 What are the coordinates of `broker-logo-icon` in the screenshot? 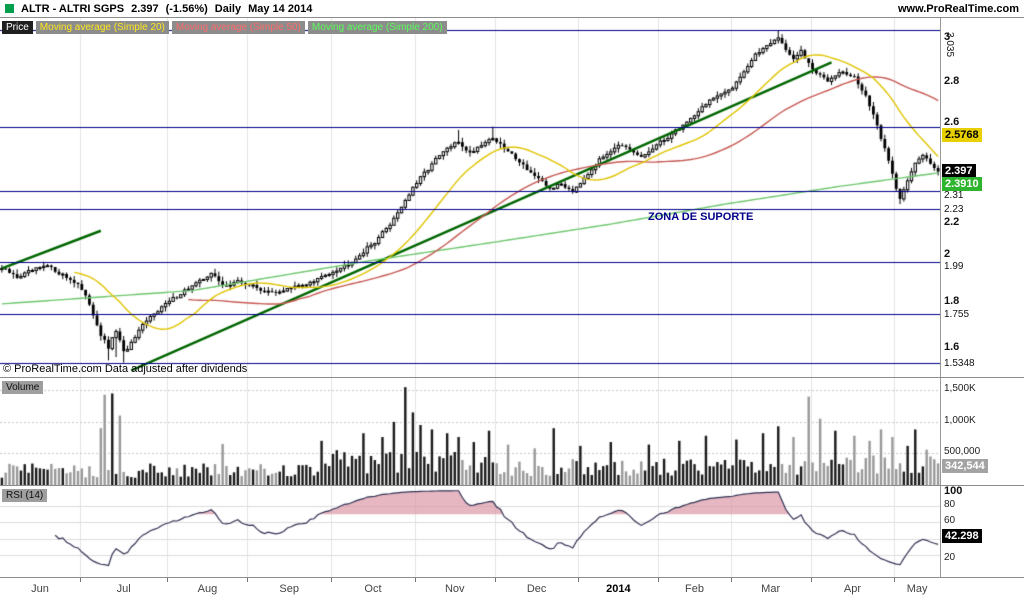 It's located at (9, 8).